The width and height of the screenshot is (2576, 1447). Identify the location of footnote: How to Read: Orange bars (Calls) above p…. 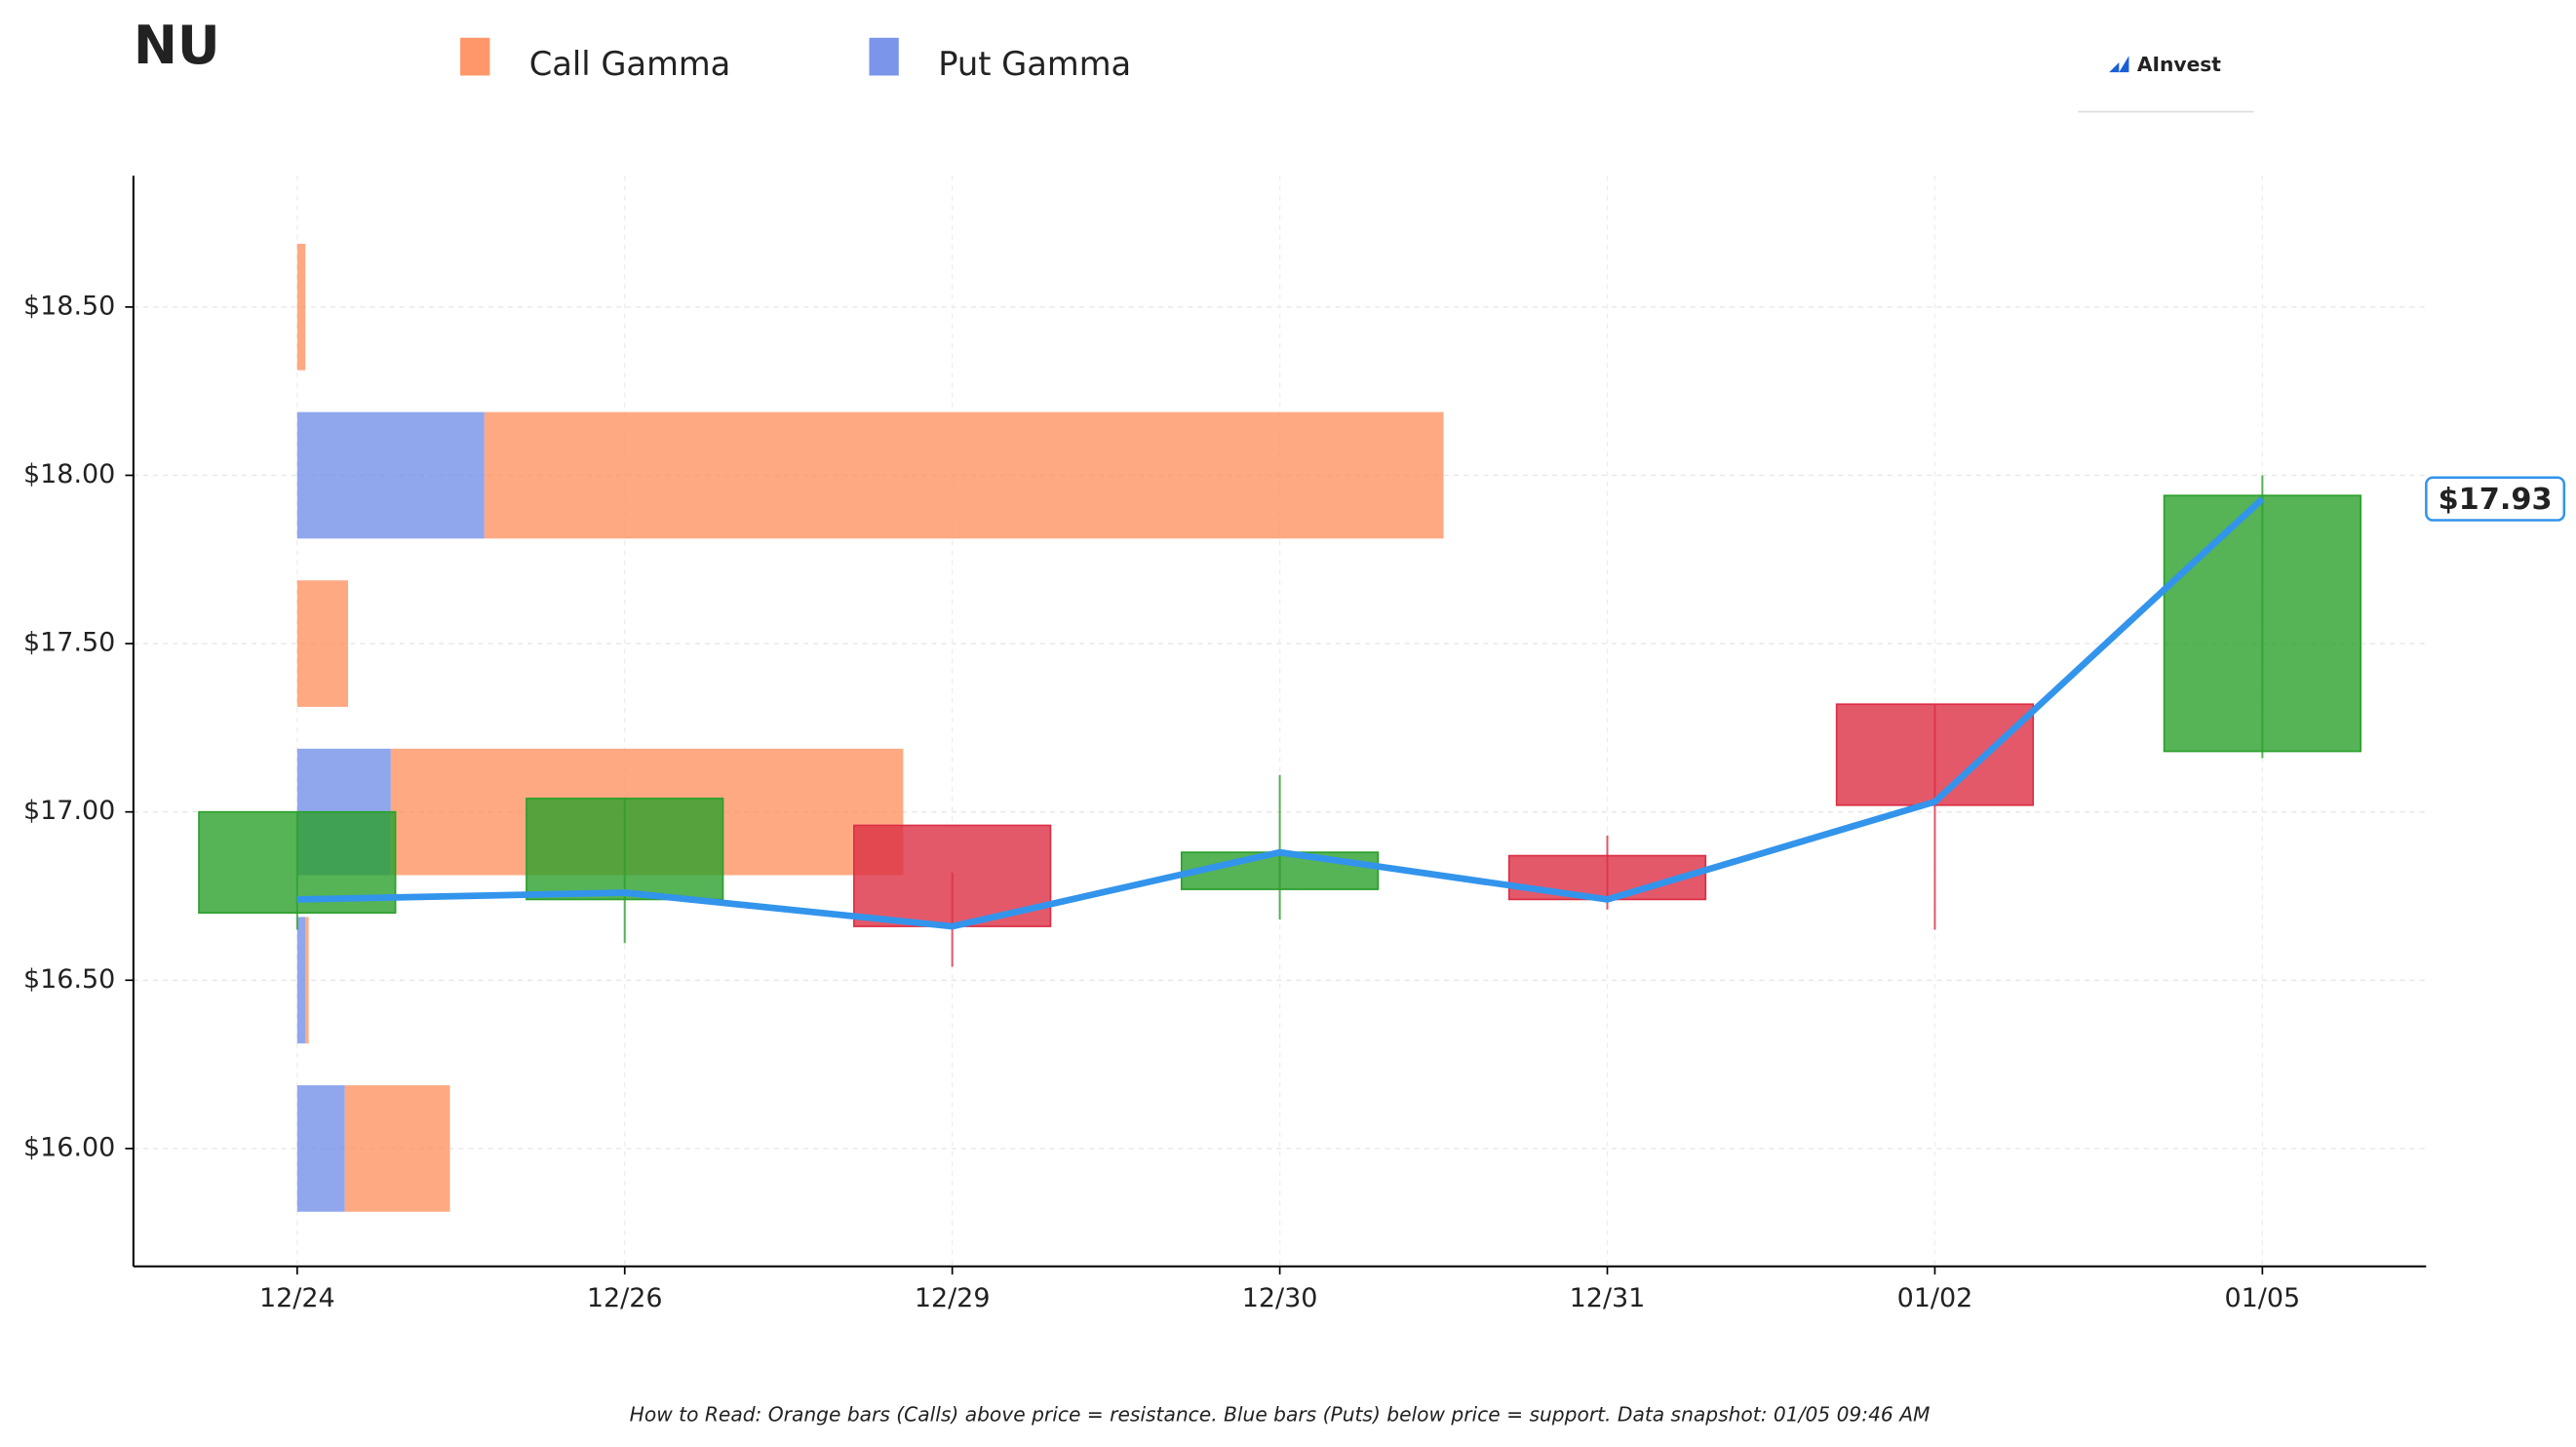
(1280, 1414).